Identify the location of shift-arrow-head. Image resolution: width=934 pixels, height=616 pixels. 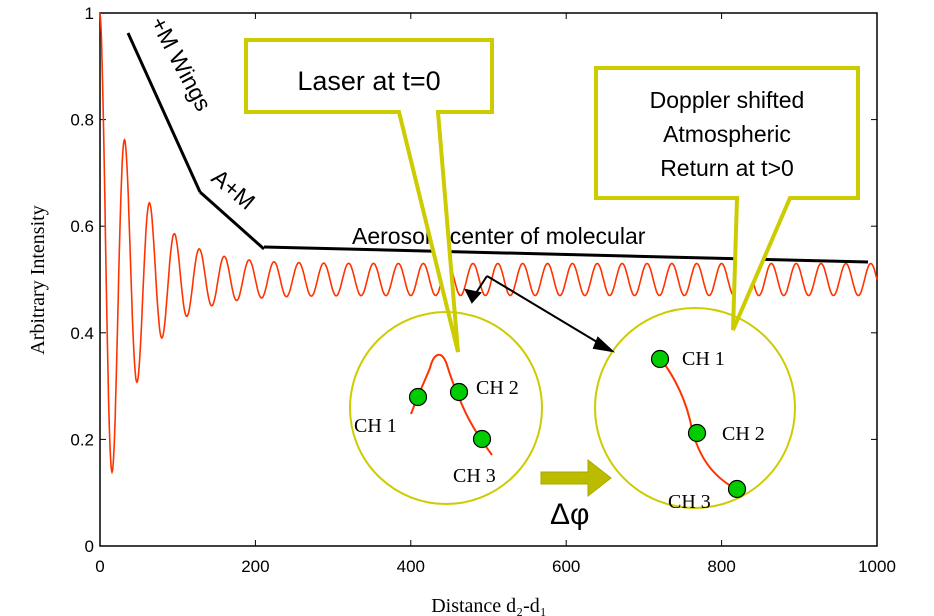
(604, 344).